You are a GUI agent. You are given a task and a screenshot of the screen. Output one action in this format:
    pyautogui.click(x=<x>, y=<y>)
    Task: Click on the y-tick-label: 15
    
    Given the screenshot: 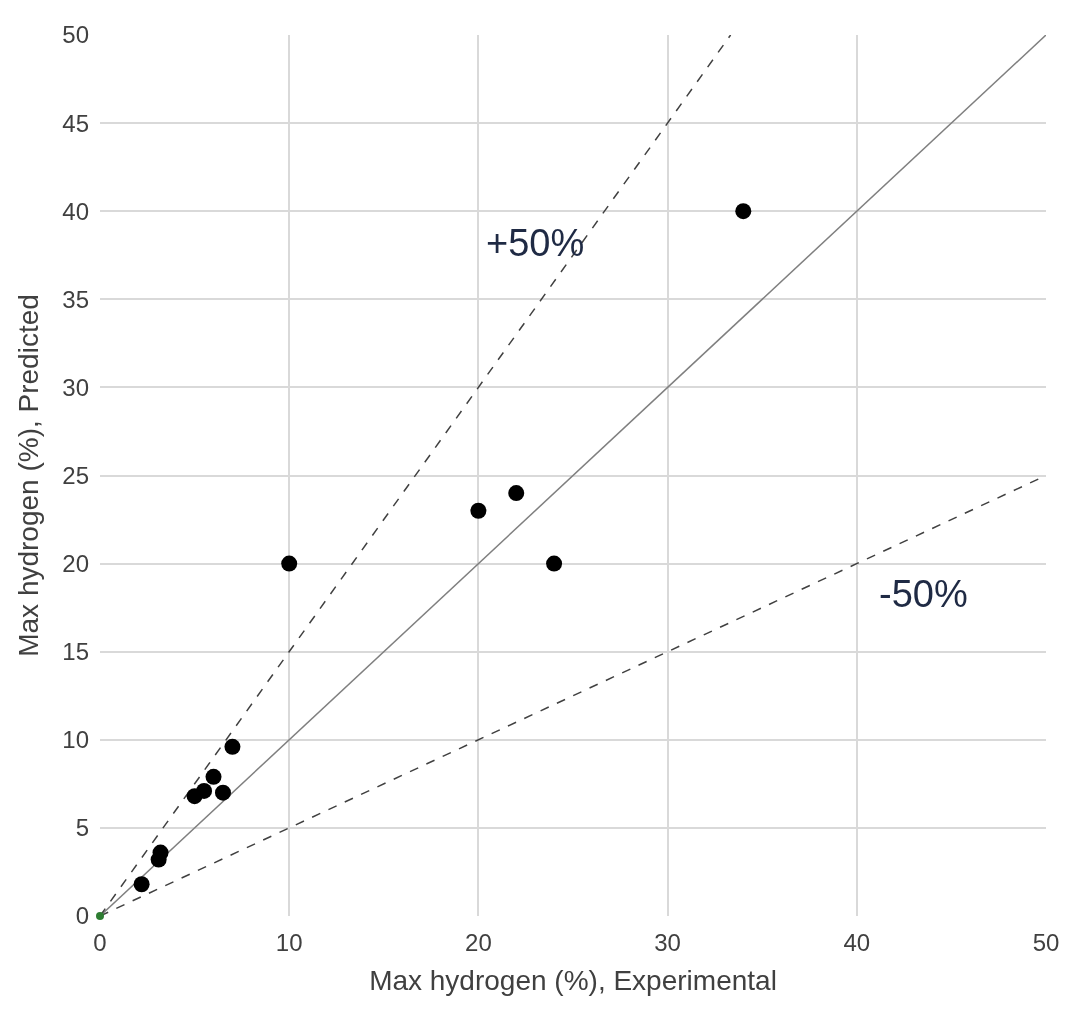 What is the action you would take?
    pyautogui.click(x=75, y=652)
    